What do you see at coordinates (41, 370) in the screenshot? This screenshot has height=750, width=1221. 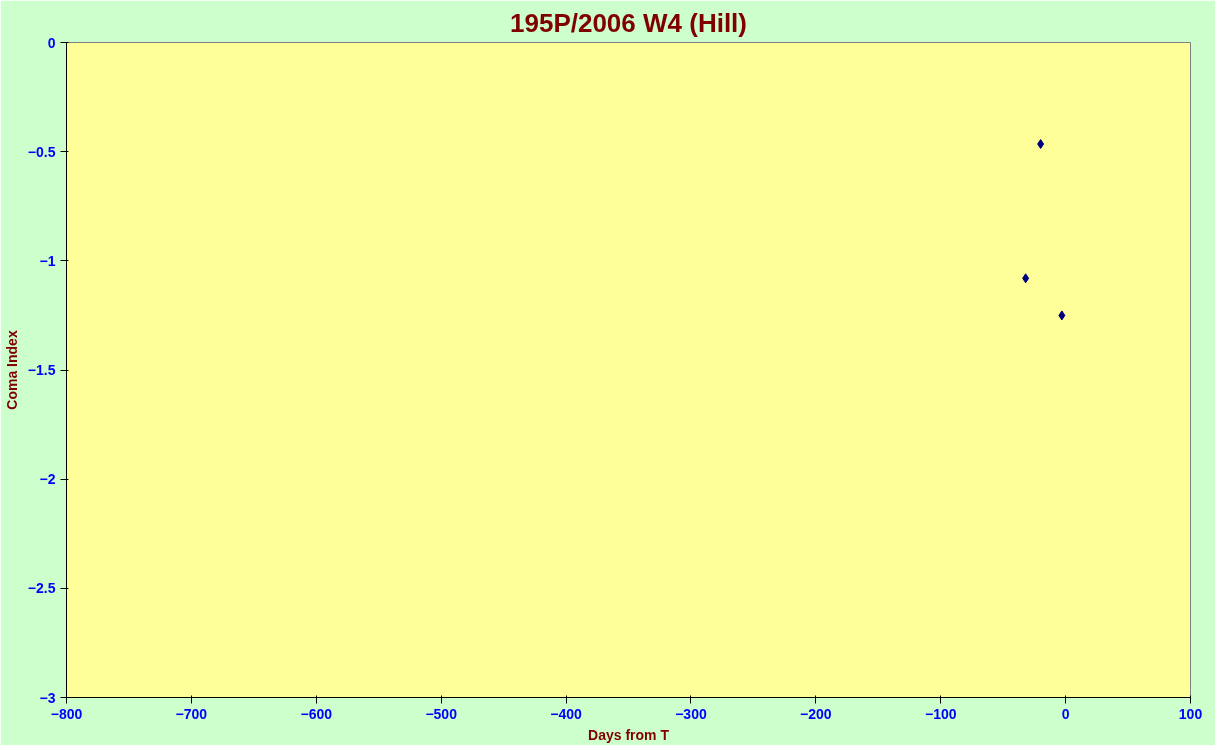 I see `y-tick-label: −1.5` at bounding box center [41, 370].